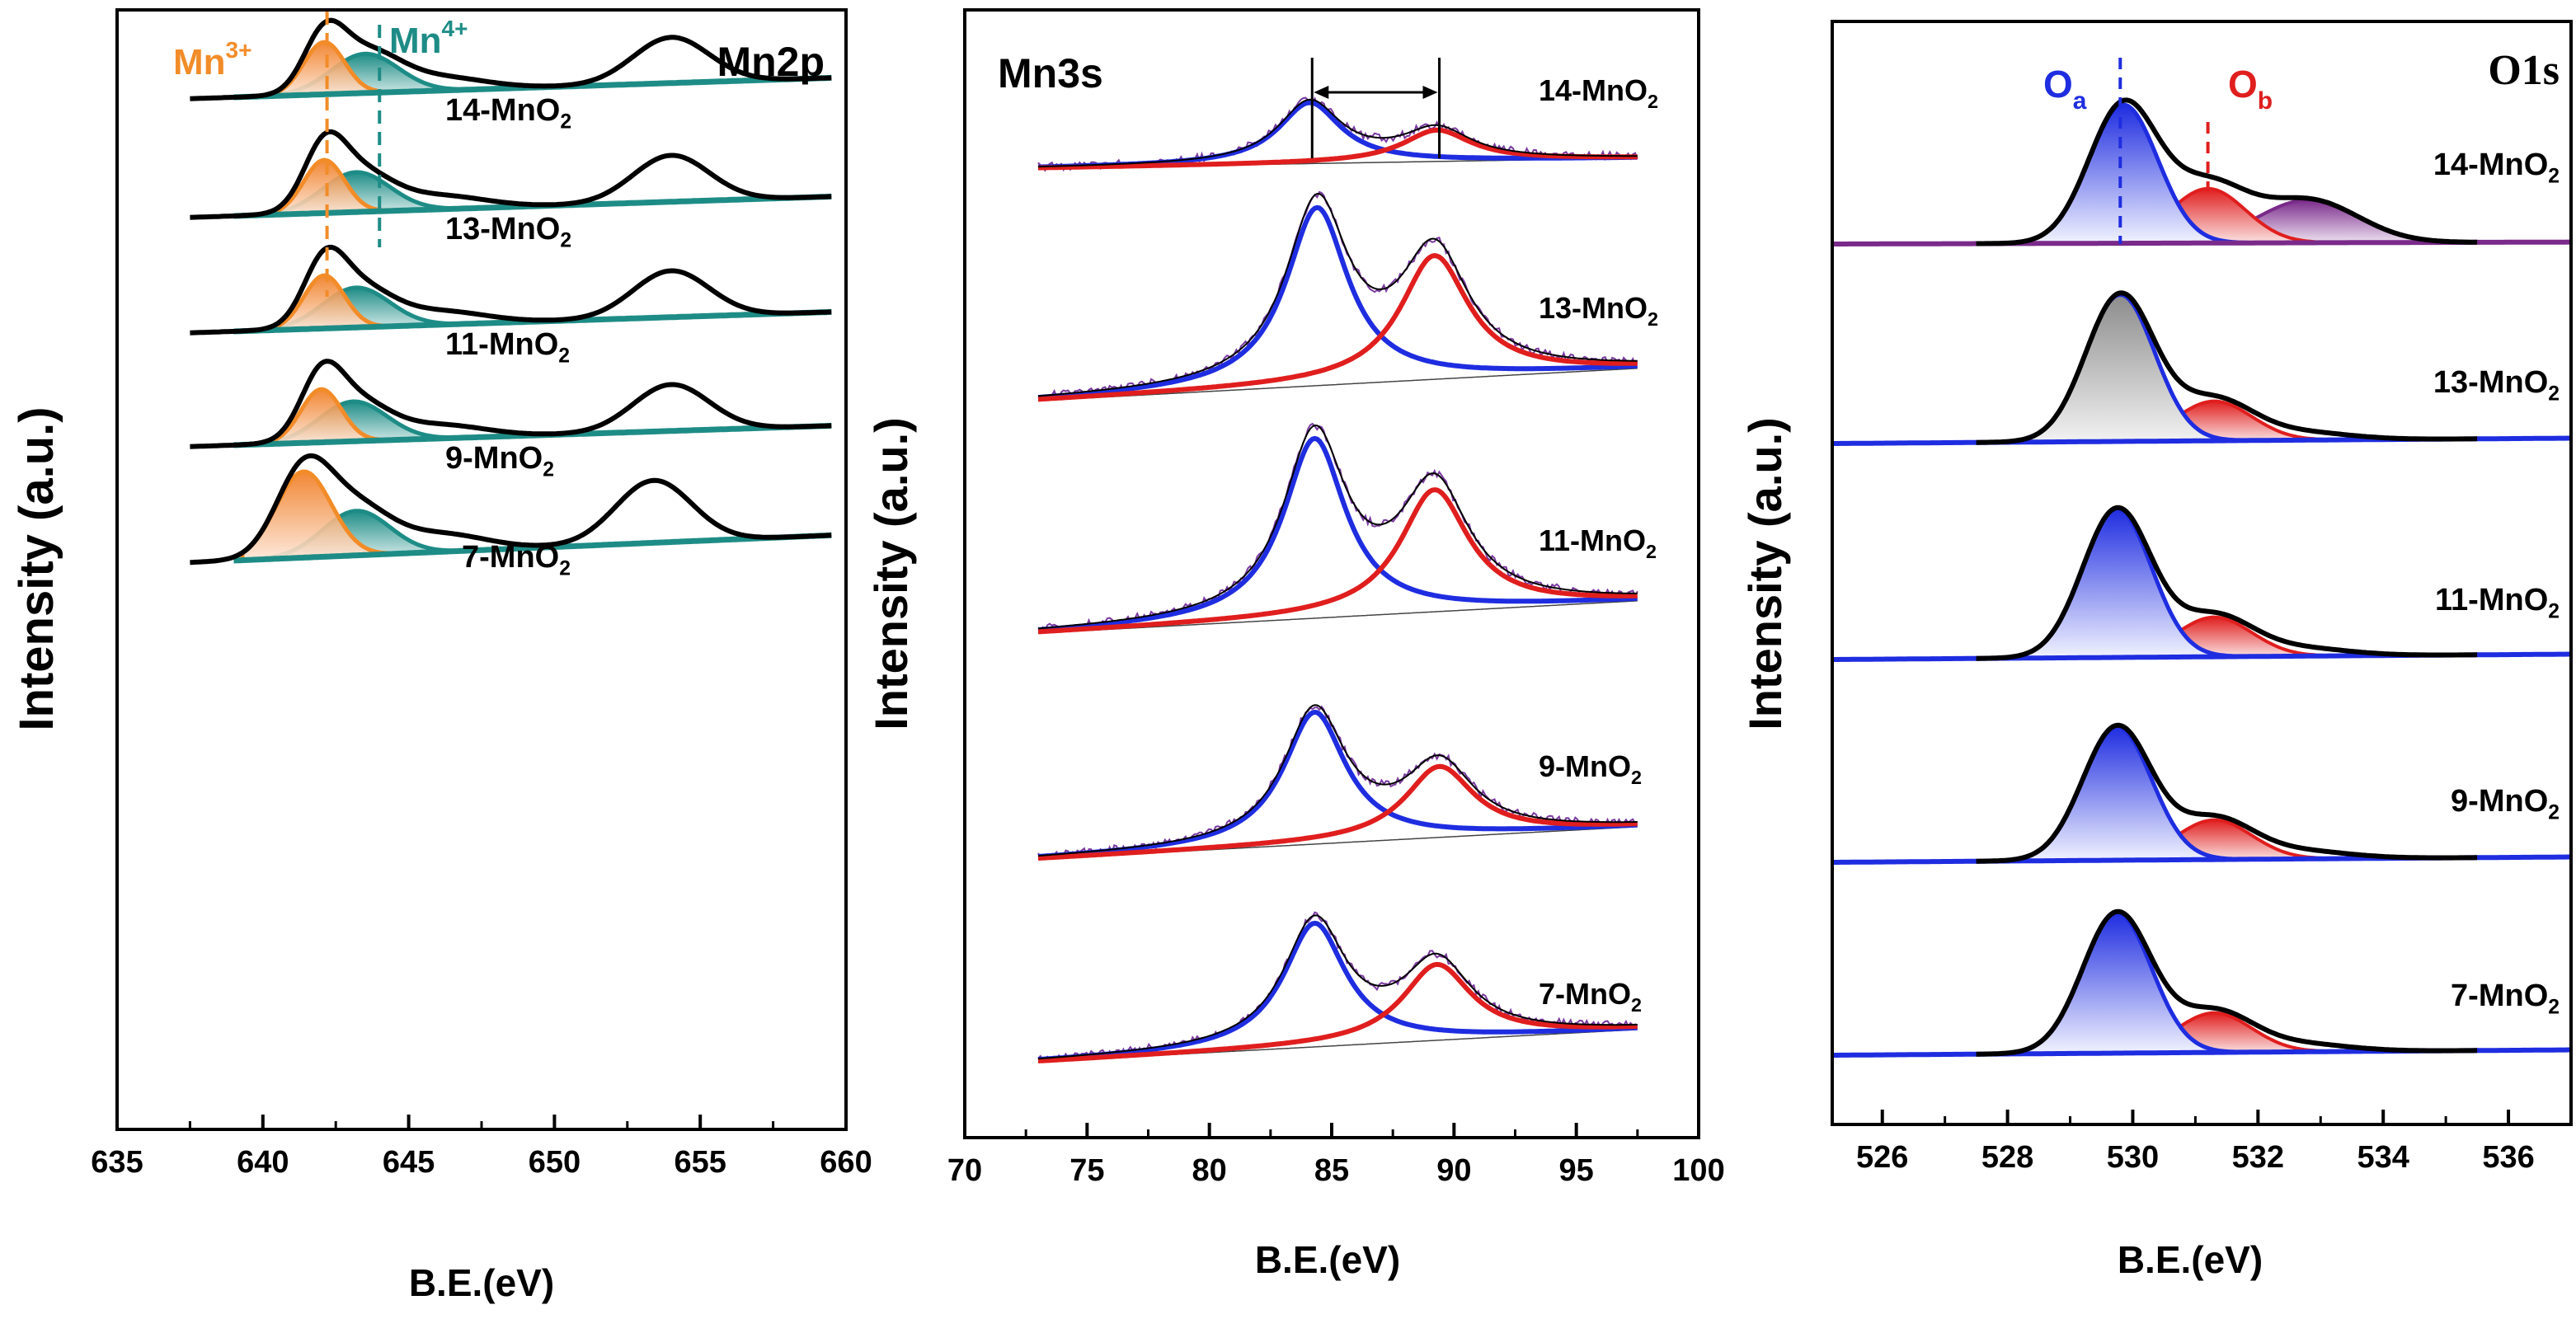 This screenshot has height=1319, width=2576. I want to click on mn2p-x-label: B.E.(eV), so click(481, 1282).